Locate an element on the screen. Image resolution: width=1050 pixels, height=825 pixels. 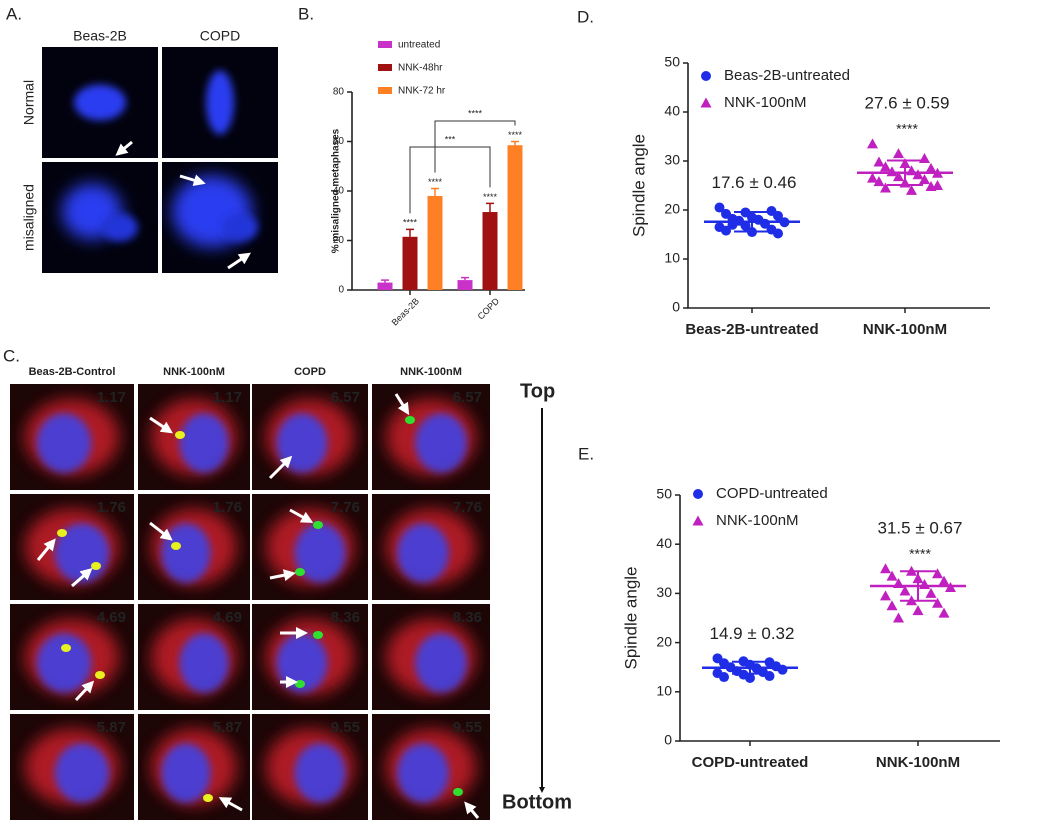
y-axis-label: Spindle angle is located at coordinates (630, 617).